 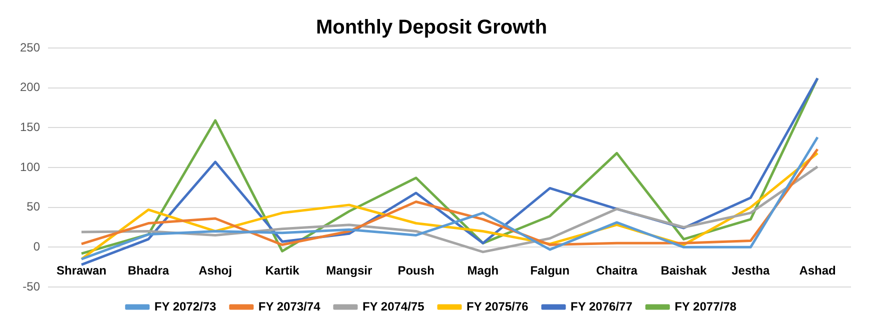 What do you see at coordinates (36, 246) in the screenshot?
I see `y-tick-label: 0` at bounding box center [36, 246].